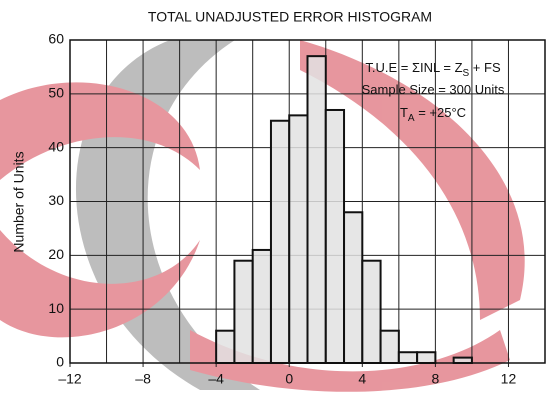  I want to click on y-tick-label: 40, so click(56, 146).